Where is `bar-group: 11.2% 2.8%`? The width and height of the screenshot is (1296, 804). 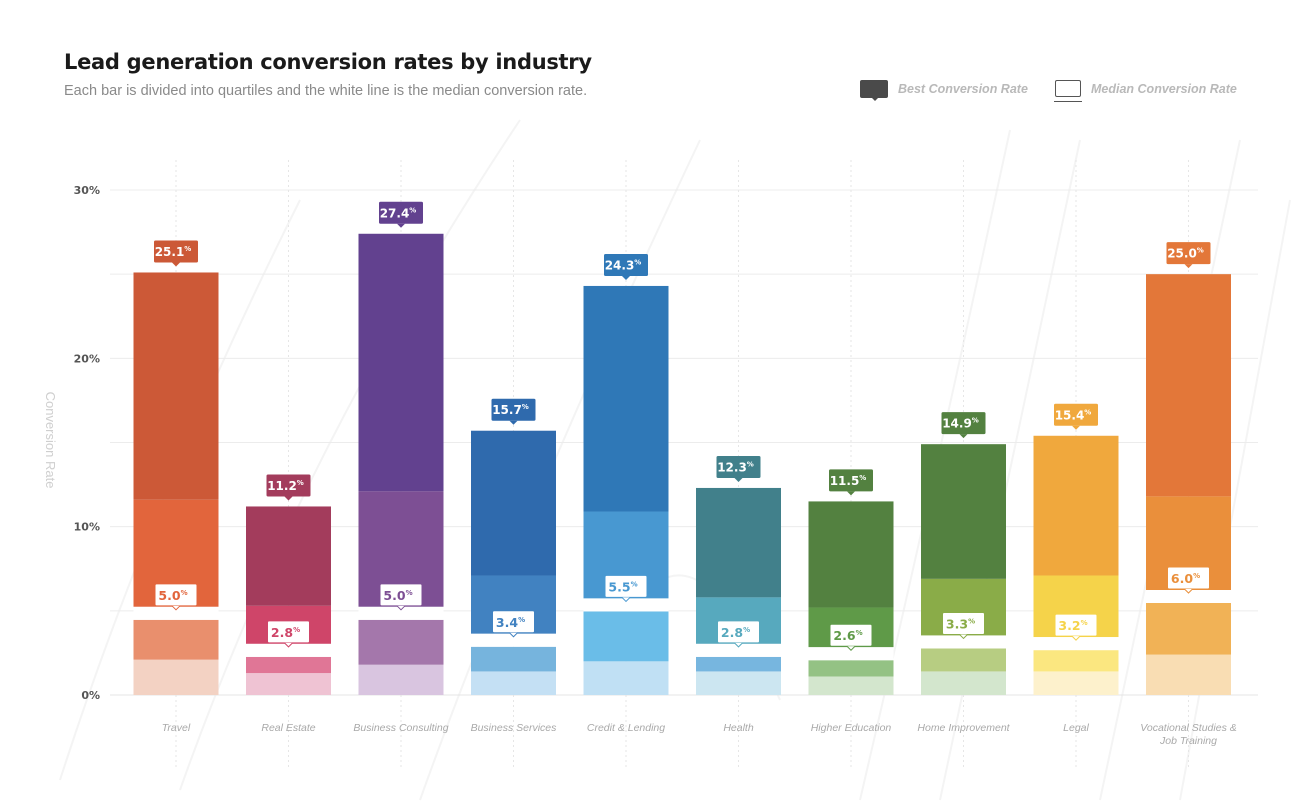
bar-group: 11.2% 2.8% is located at coordinates (288, 584).